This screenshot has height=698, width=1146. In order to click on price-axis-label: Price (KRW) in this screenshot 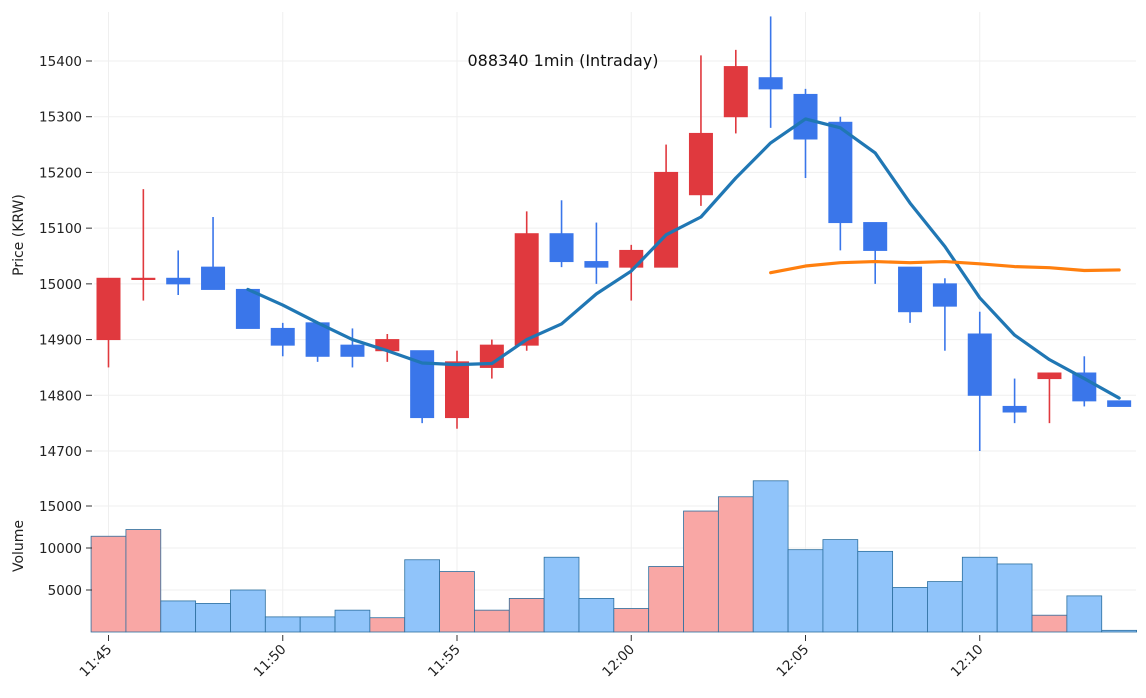, I will do `click(19, 235)`.